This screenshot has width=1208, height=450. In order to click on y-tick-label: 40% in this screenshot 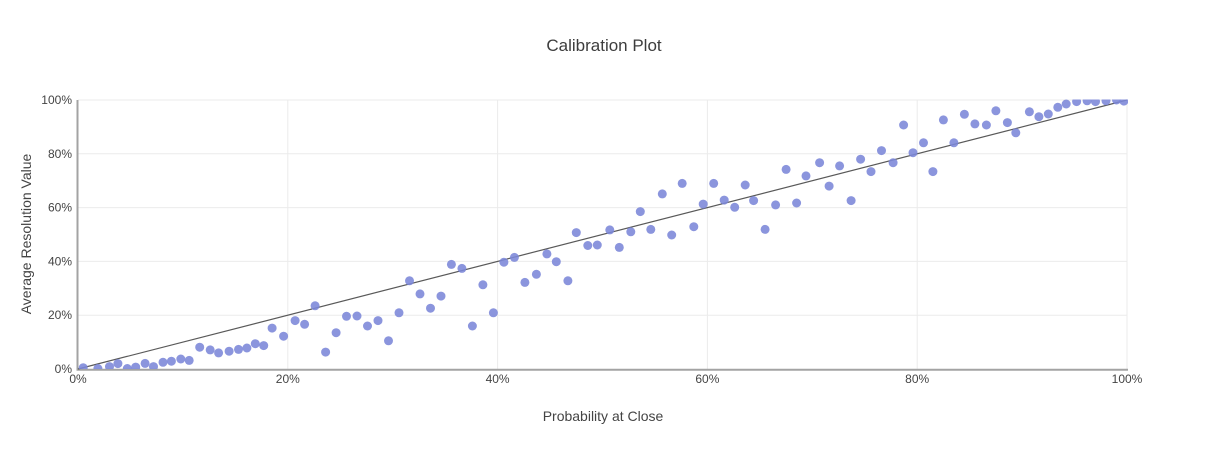, I will do `click(60, 261)`.